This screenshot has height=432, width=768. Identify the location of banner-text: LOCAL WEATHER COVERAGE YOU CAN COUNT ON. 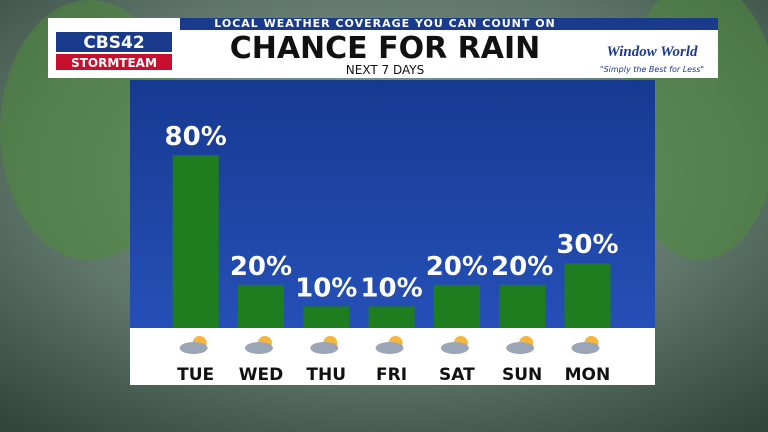
(385, 23).